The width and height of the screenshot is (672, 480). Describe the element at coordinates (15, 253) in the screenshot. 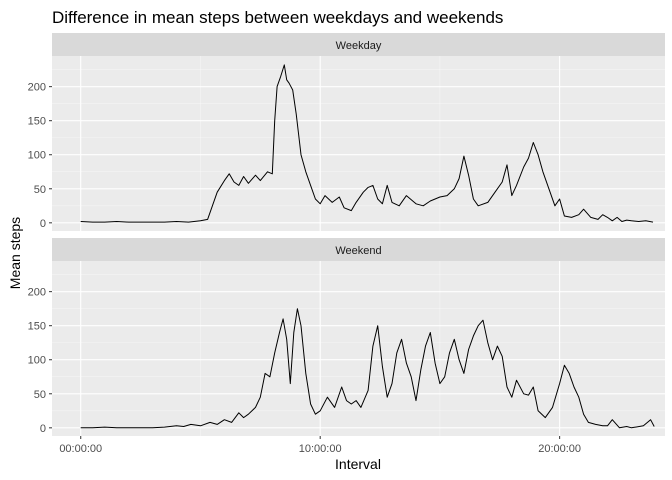

I see `y-axis-title: Mean steps` at that location.